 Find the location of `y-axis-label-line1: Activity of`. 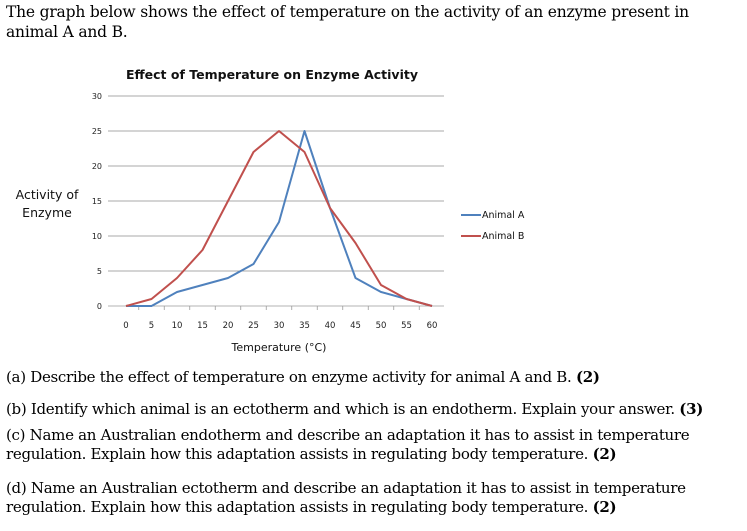

y-axis-label-line1: Activity of is located at coordinates (47, 194).